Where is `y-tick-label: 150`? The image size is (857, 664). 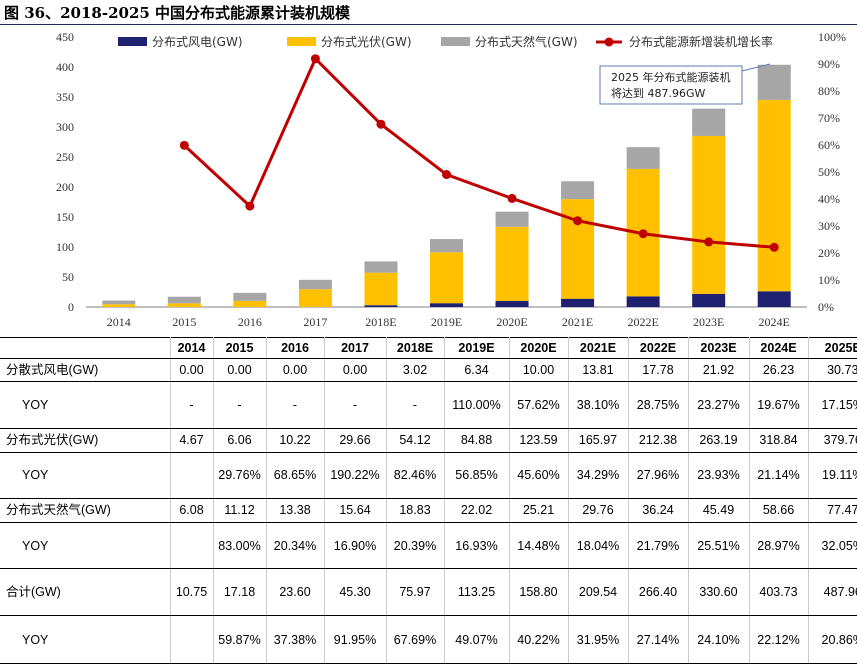
y-tick-label: 150 is located at coordinates (65, 217).